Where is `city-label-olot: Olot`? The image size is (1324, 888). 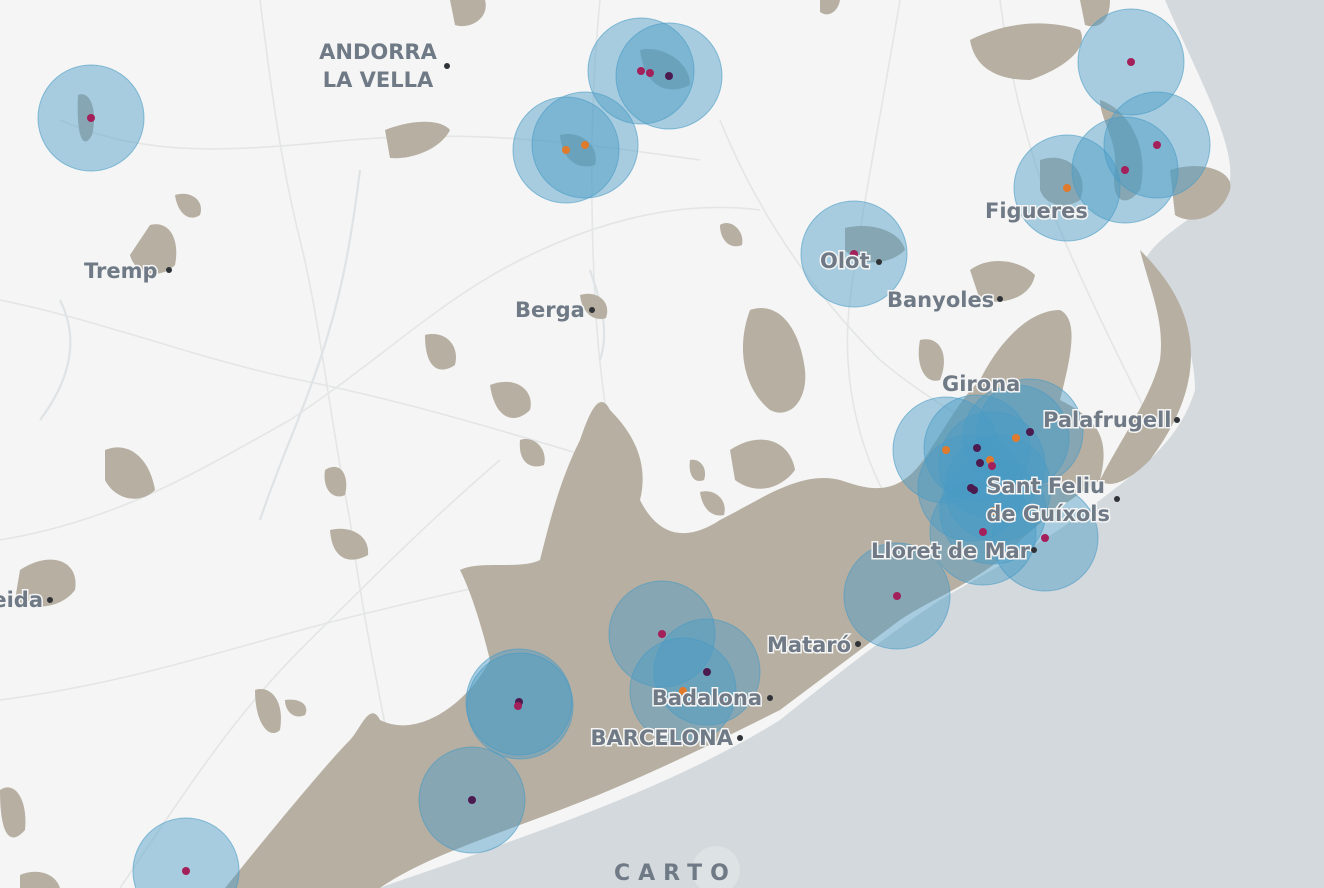
city-label-olot: Olot is located at coordinates (845, 261).